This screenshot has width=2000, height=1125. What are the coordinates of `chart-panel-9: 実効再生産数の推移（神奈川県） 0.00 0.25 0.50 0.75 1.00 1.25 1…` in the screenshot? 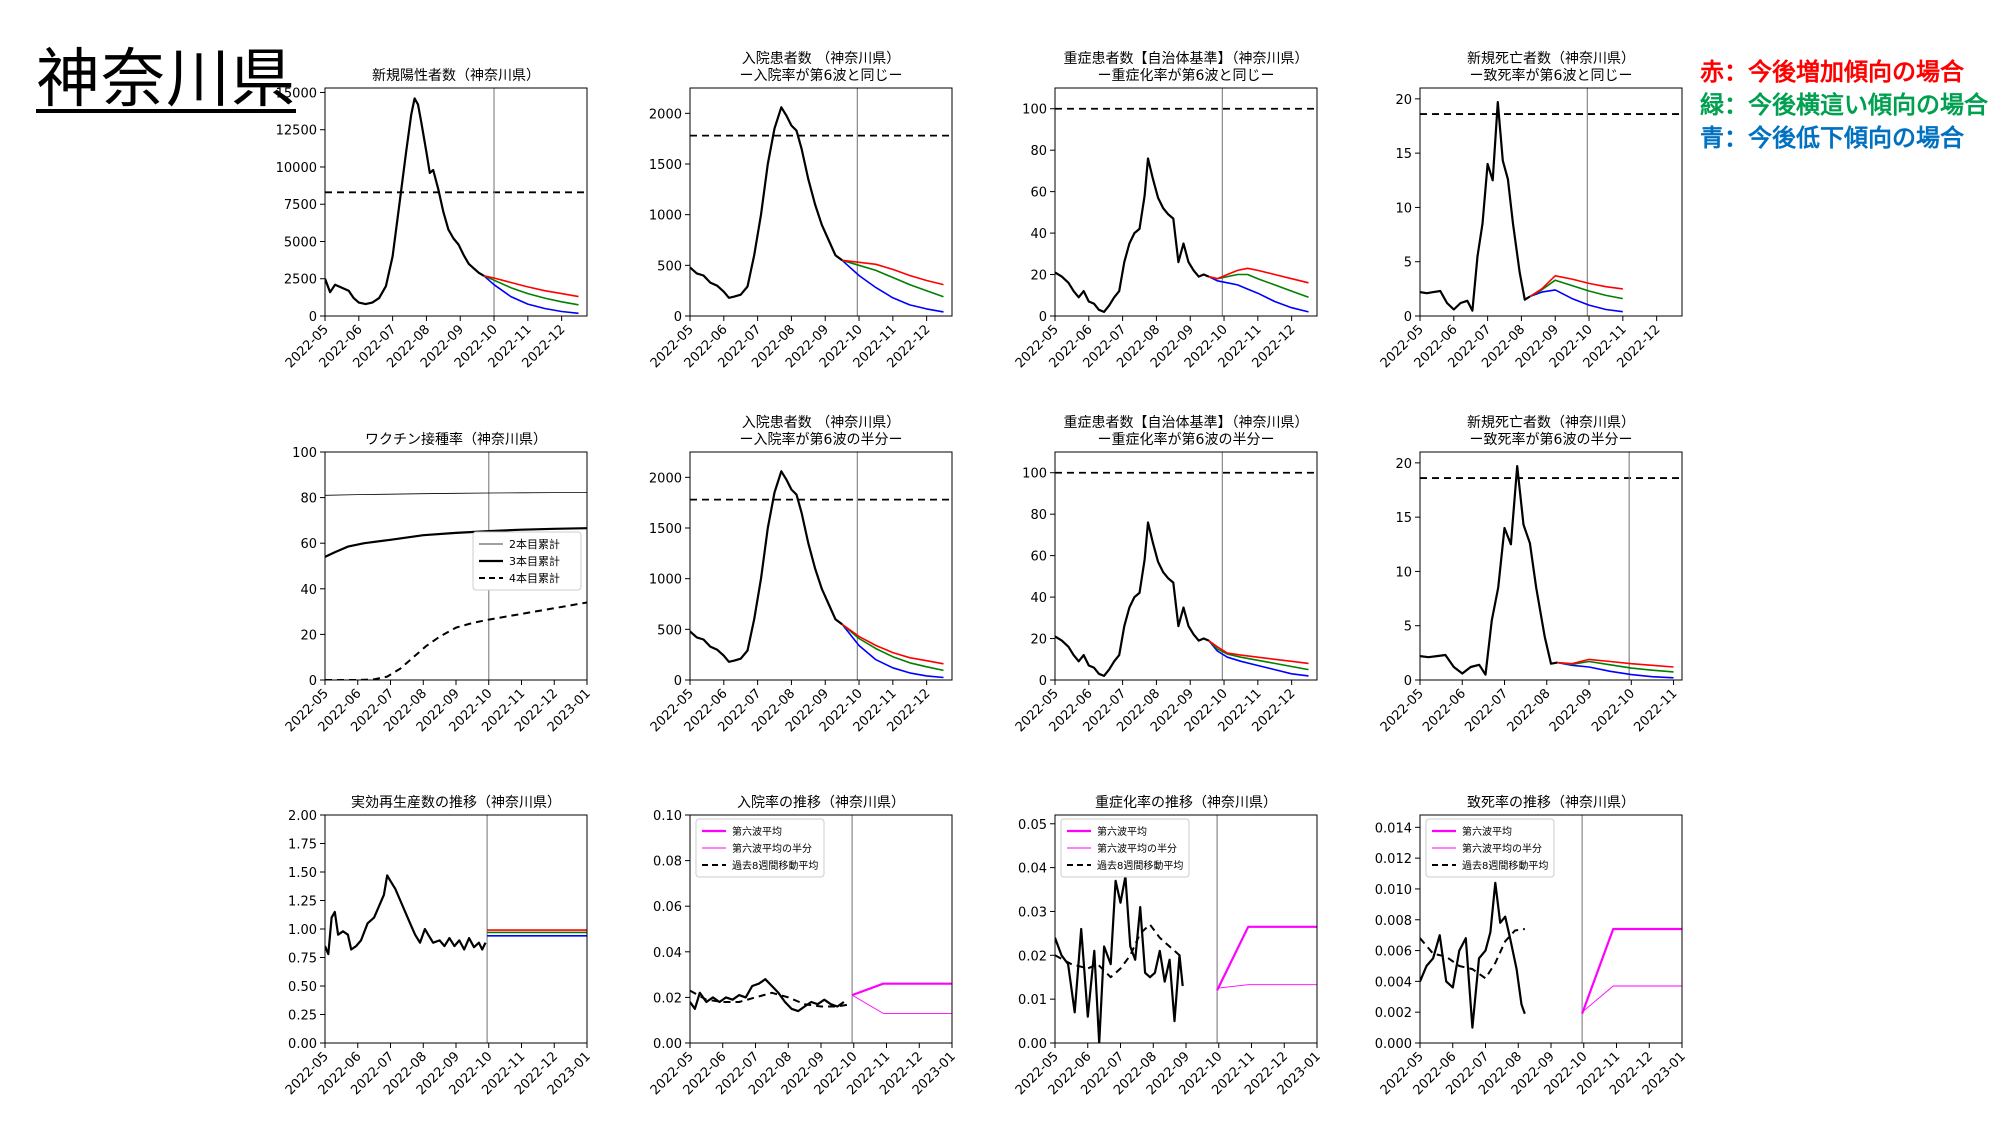 It's located at (438, 946).